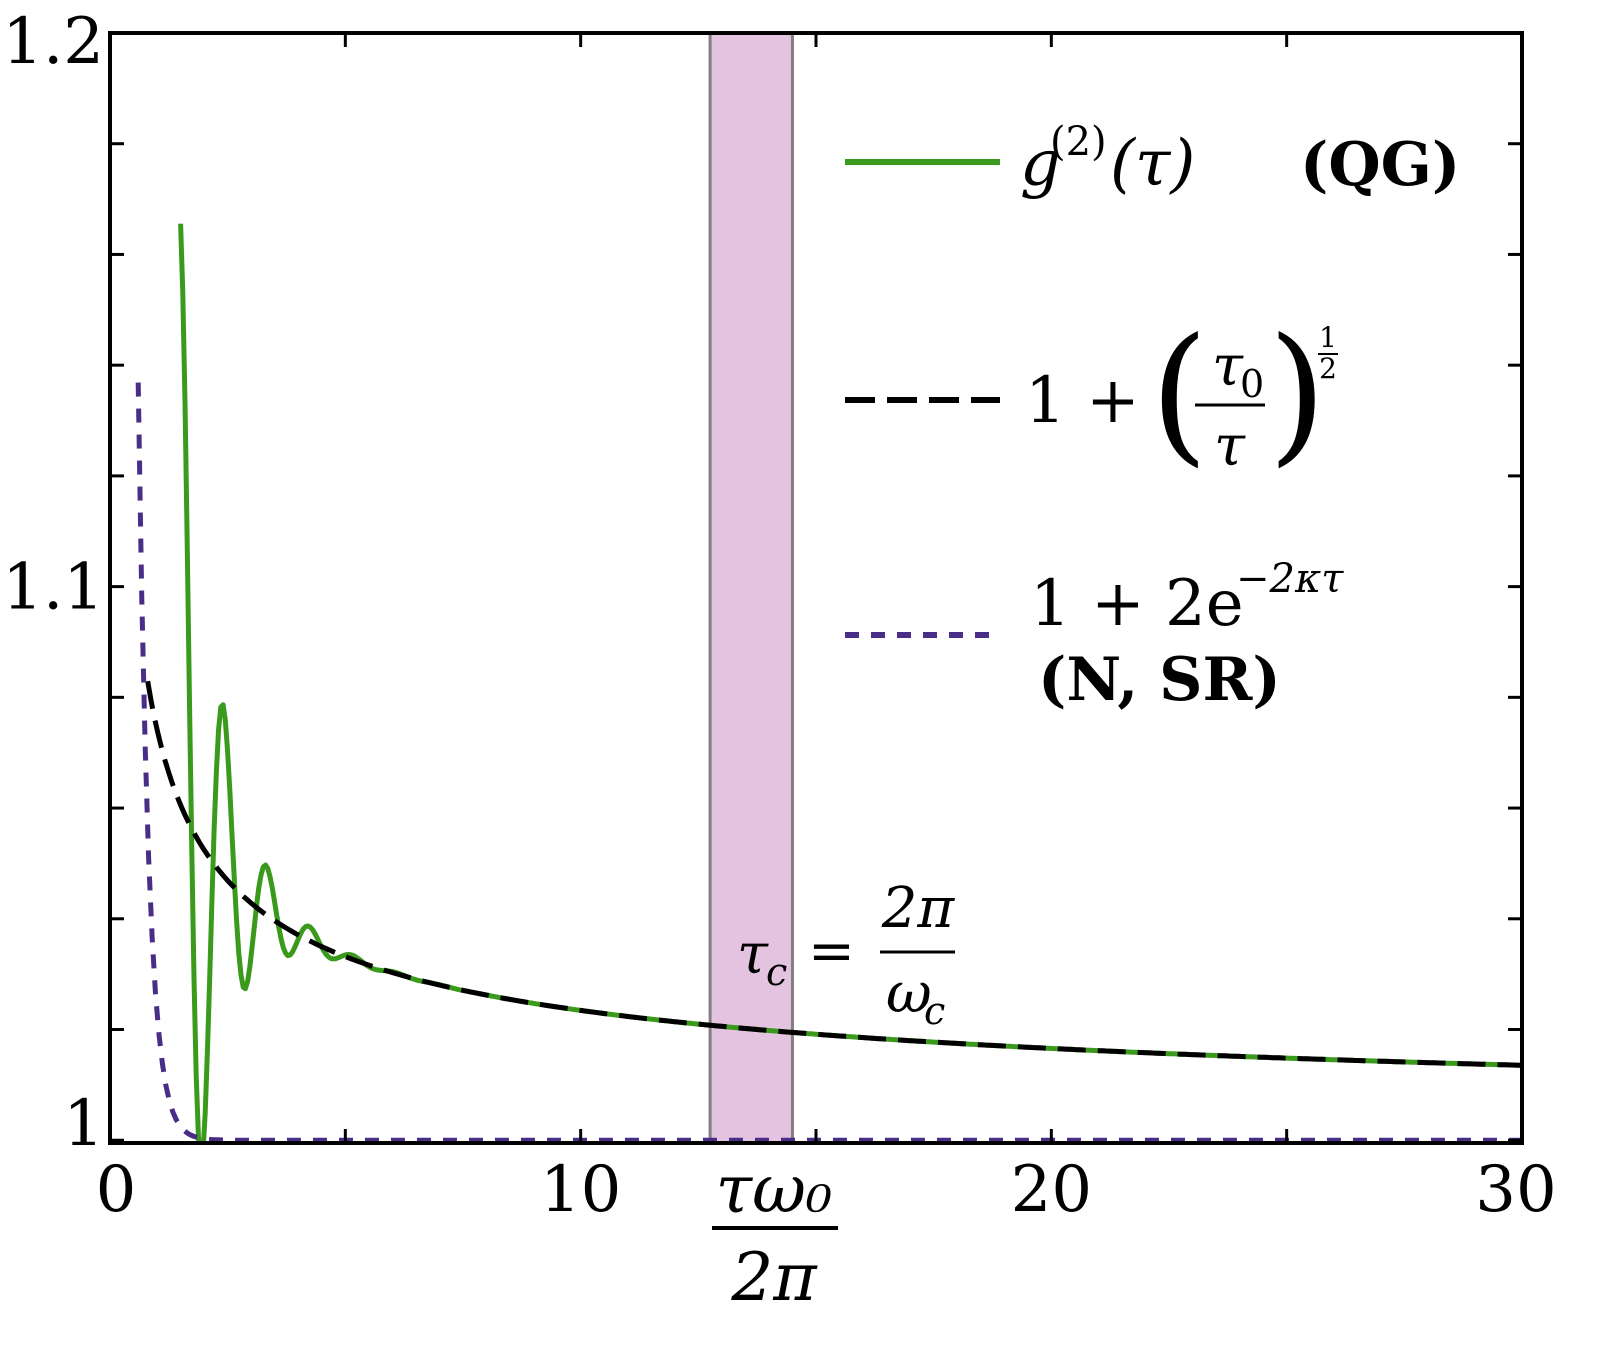 The height and width of the screenshot is (1350, 1605). Describe the element at coordinates (1152, 164) in the screenshot. I see `legend-g2-arg: (τ)` at that location.